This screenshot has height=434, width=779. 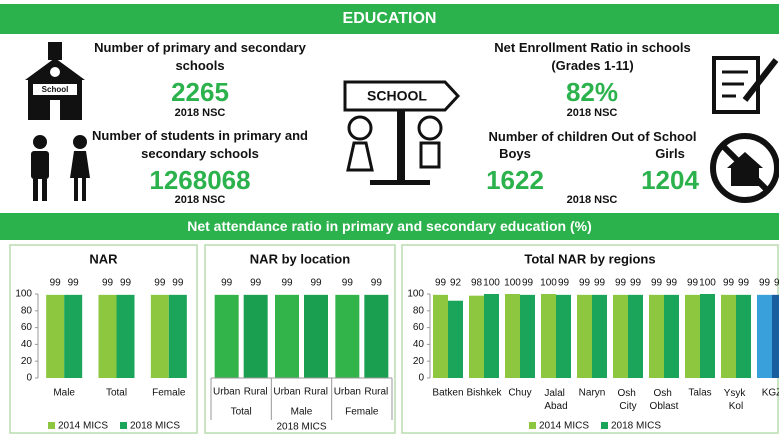 I want to click on school-building-icon: School, so click(x=55, y=81).